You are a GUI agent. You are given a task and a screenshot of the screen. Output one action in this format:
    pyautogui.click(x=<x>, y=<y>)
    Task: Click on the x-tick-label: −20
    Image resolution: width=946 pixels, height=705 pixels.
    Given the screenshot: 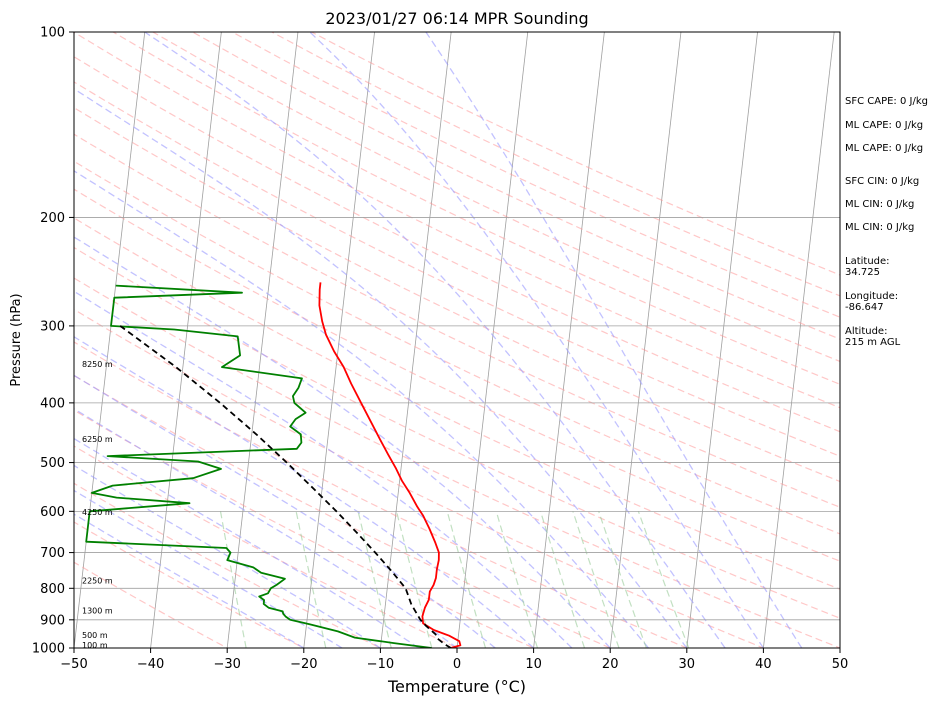 What is the action you would take?
    pyautogui.click(x=303, y=664)
    